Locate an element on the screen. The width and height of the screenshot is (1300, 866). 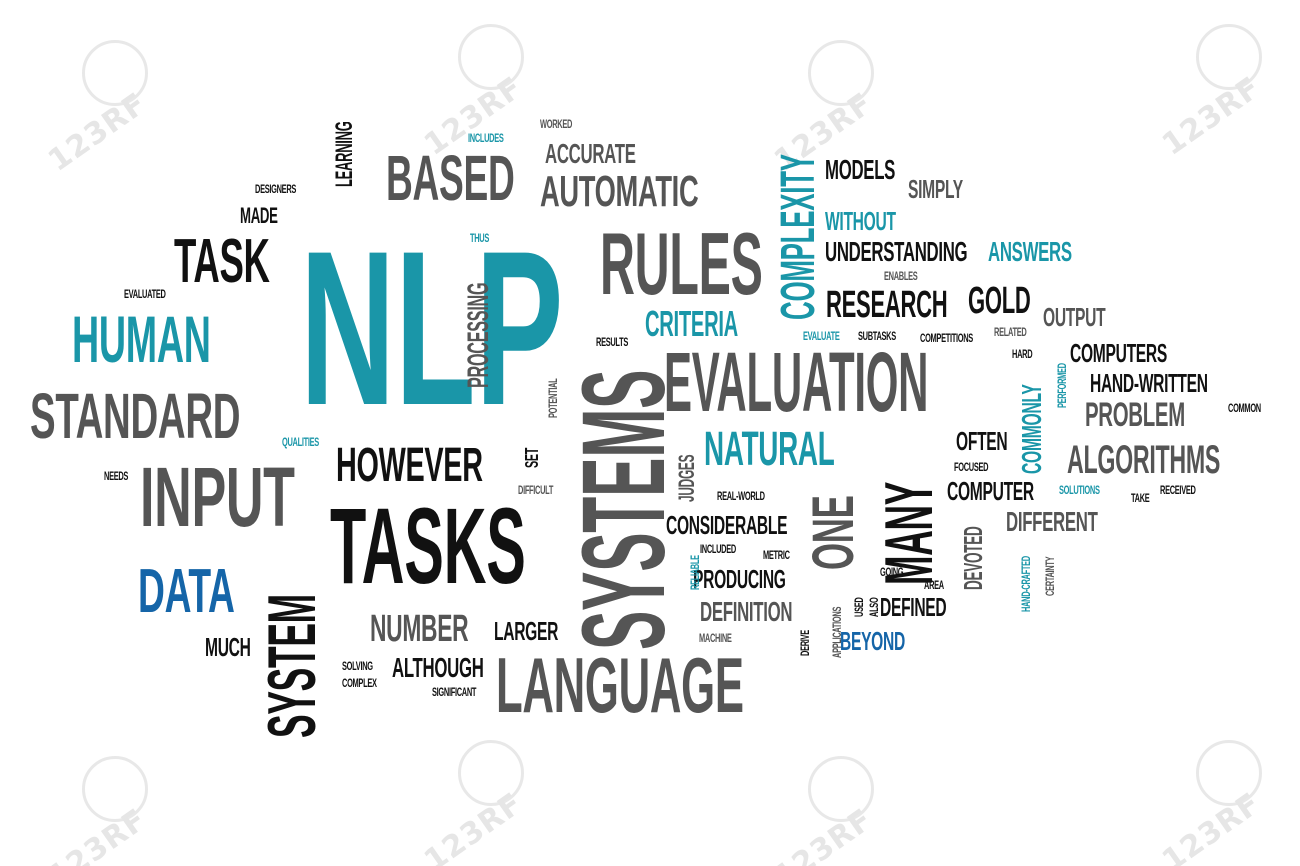
word-definition: DEFINITION is located at coordinates (746, 611).